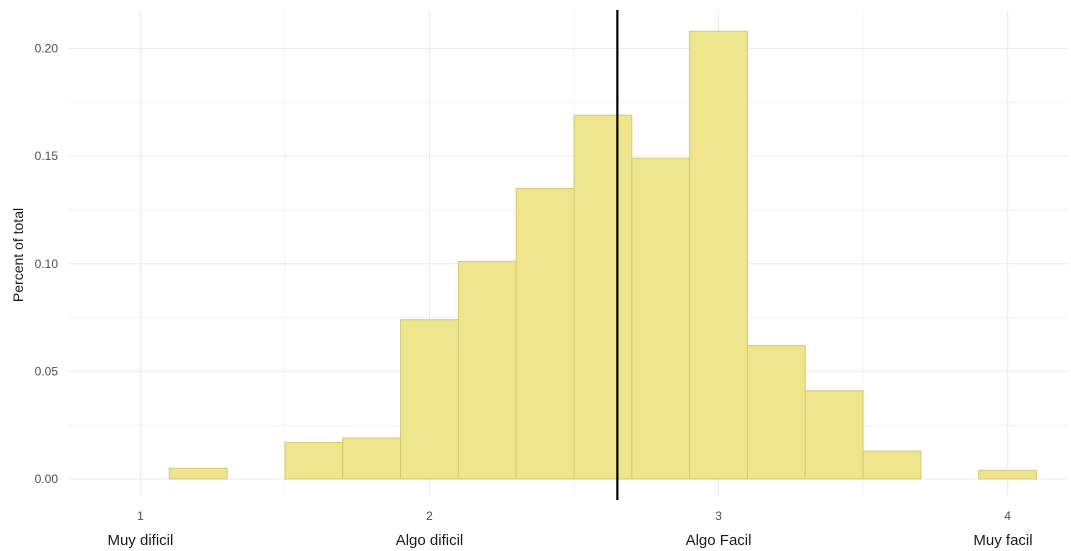  I want to click on y-axis-ticks: 0.00 0.05 0.10 0.15 0.20, so click(47, 264).